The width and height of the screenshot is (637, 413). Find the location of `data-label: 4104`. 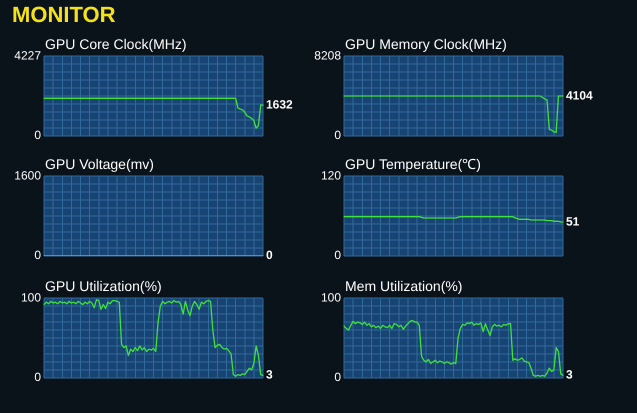

data-label: 4104 is located at coordinates (580, 95).